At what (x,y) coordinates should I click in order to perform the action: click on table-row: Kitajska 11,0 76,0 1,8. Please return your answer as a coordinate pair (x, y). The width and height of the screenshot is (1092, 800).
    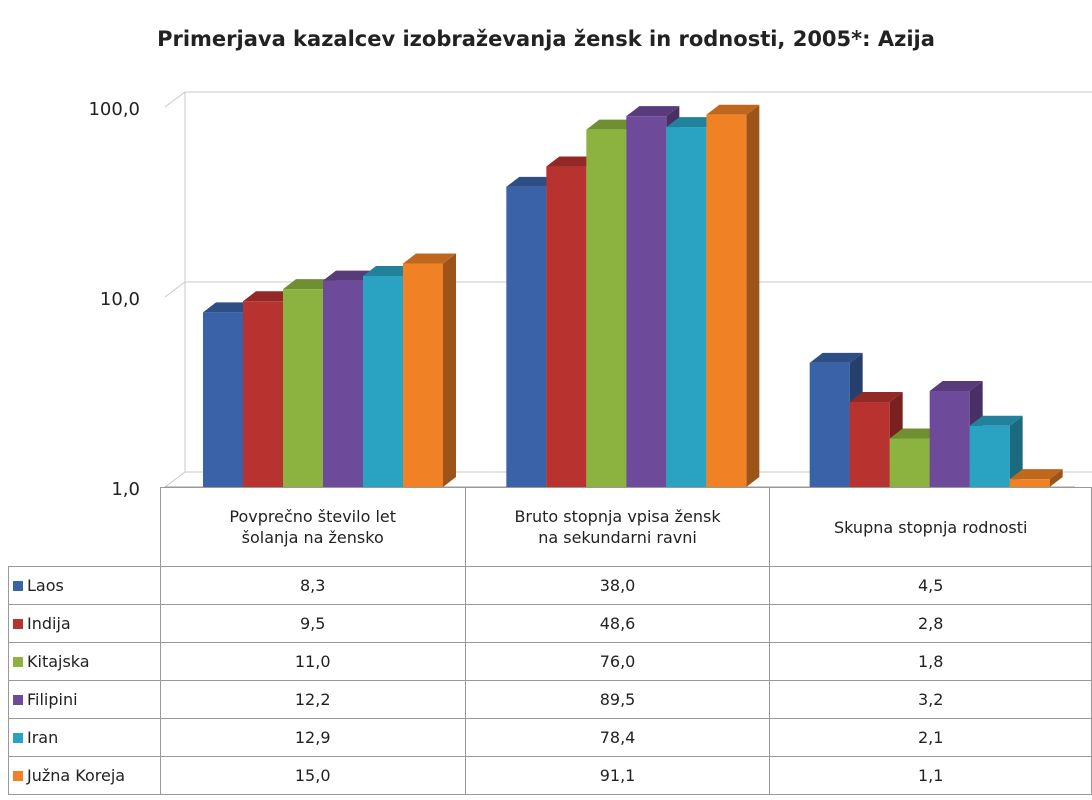
    Looking at the image, I should click on (550, 661).